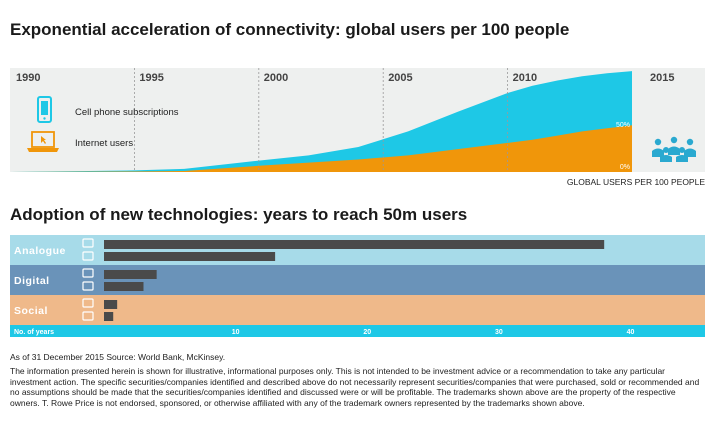 The image size is (715, 423). I want to click on radio-icon, so click(88, 243).